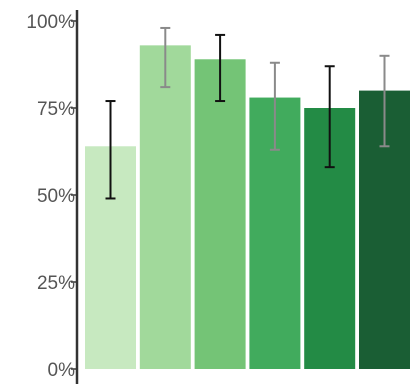 The image size is (418, 384). Describe the element at coordinates (56, 283) in the screenshot. I see `y-tick-label: 25%` at that location.